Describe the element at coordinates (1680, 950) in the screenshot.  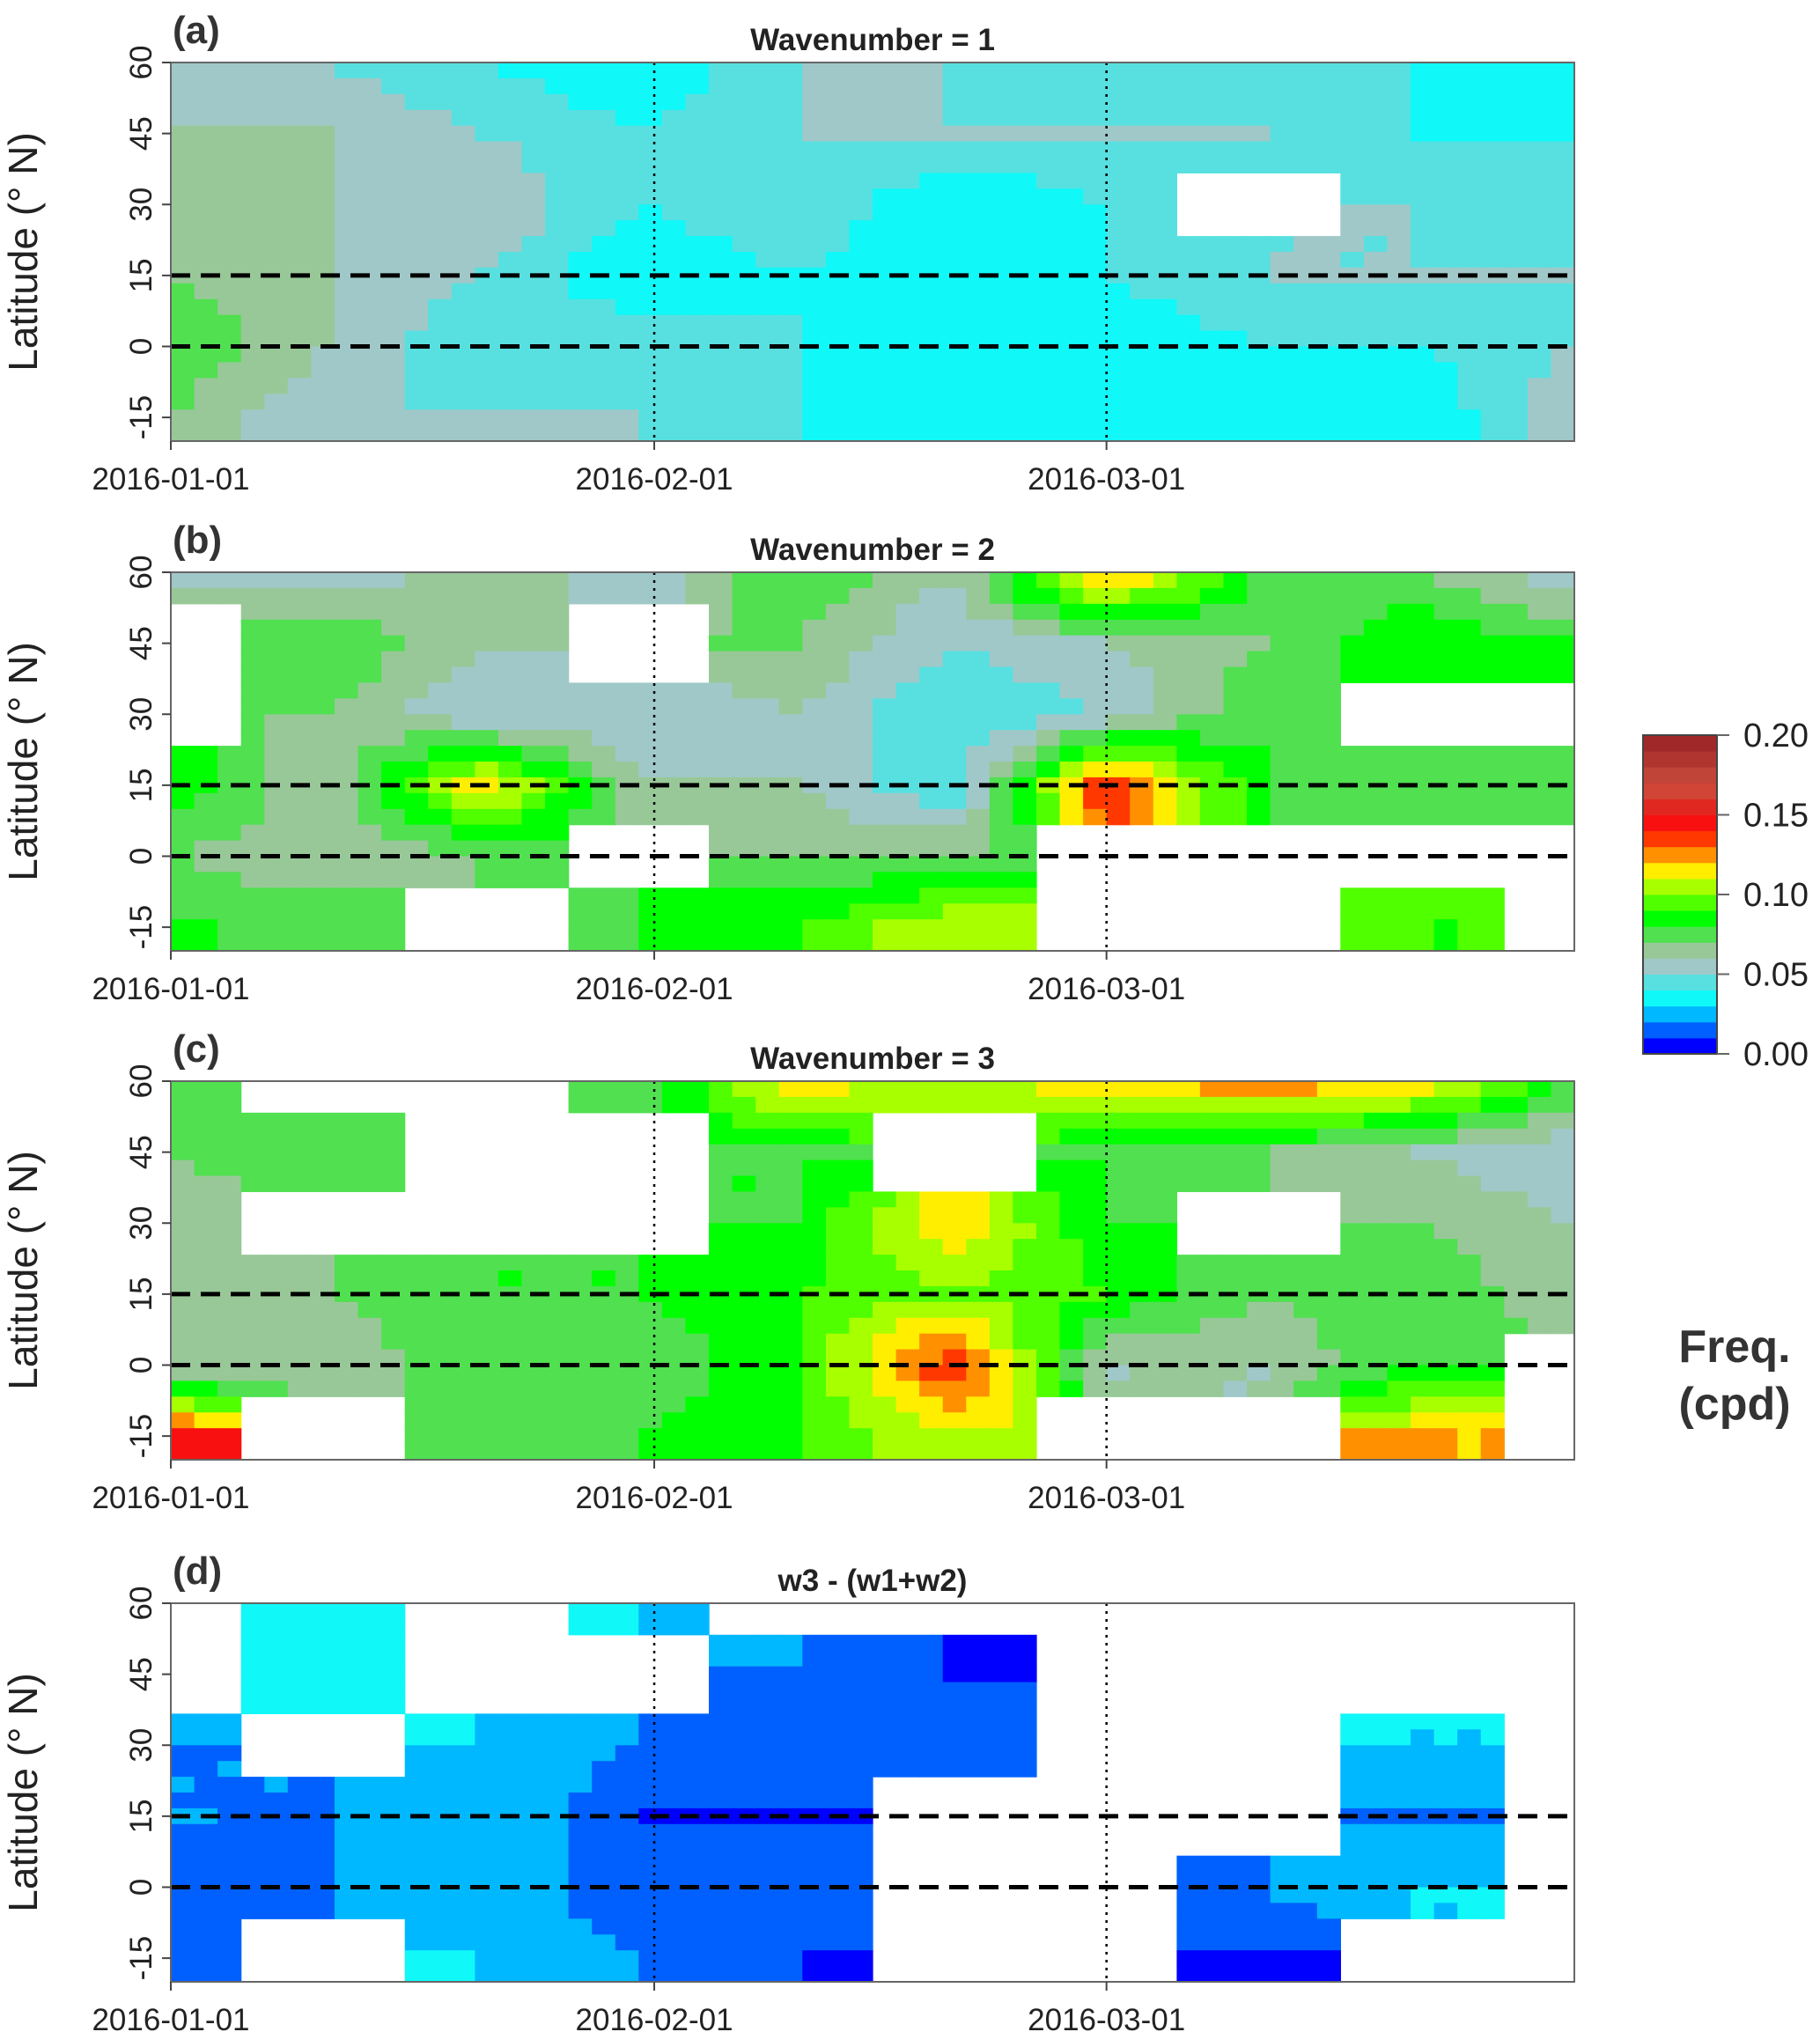
I see `colorbar-swatch` at that location.